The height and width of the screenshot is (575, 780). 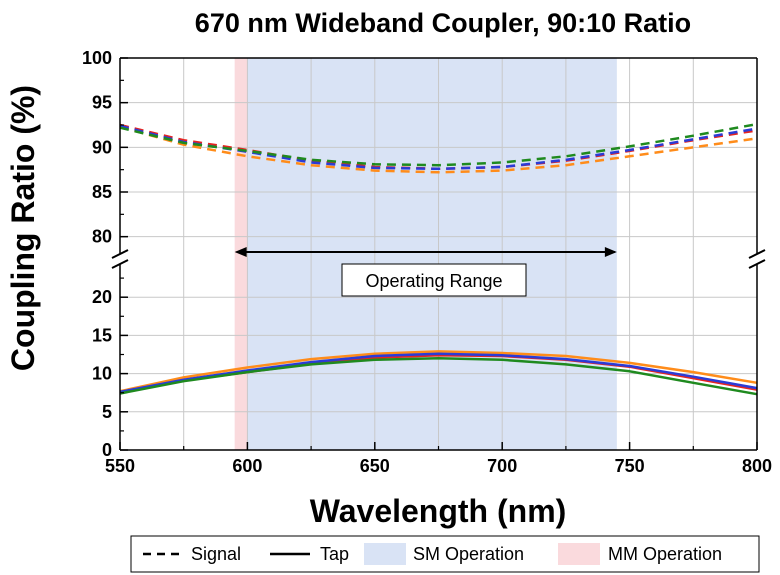 What do you see at coordinates (610, 252) in the screenshot?
I see `operating-range-arrowhead-right` at bounding box center [610, 252].